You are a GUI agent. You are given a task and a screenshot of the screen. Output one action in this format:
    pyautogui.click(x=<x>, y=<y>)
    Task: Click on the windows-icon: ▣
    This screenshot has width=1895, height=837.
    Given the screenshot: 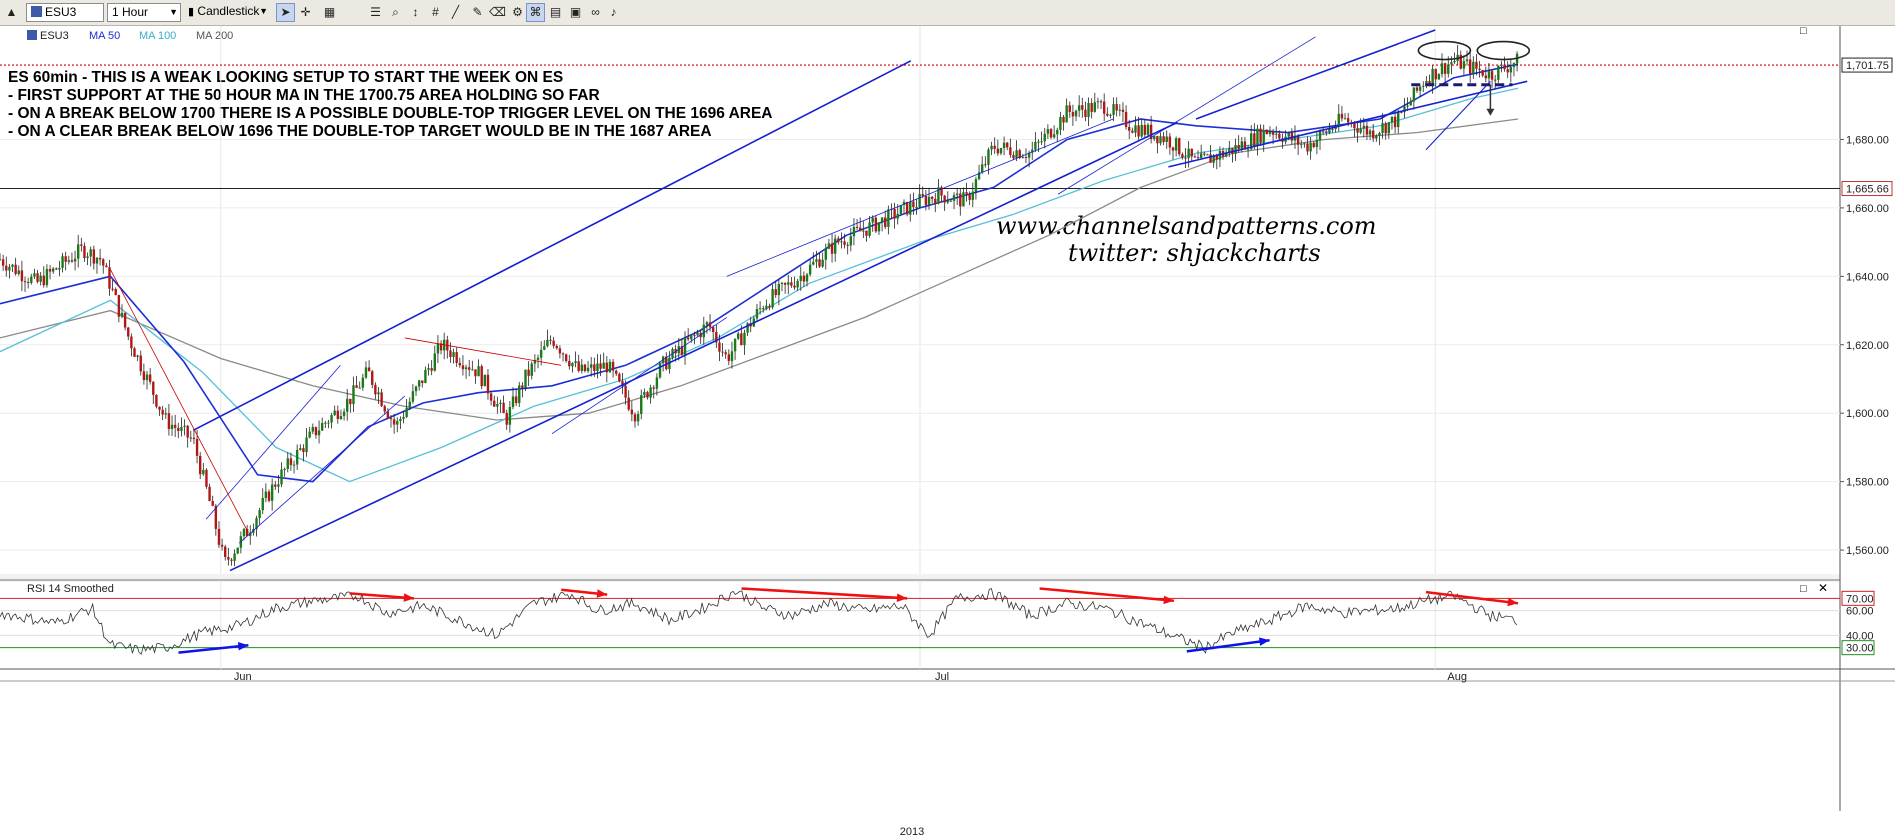 What is the action you would take?
    pyautogui.click(x=575, y=12)
    